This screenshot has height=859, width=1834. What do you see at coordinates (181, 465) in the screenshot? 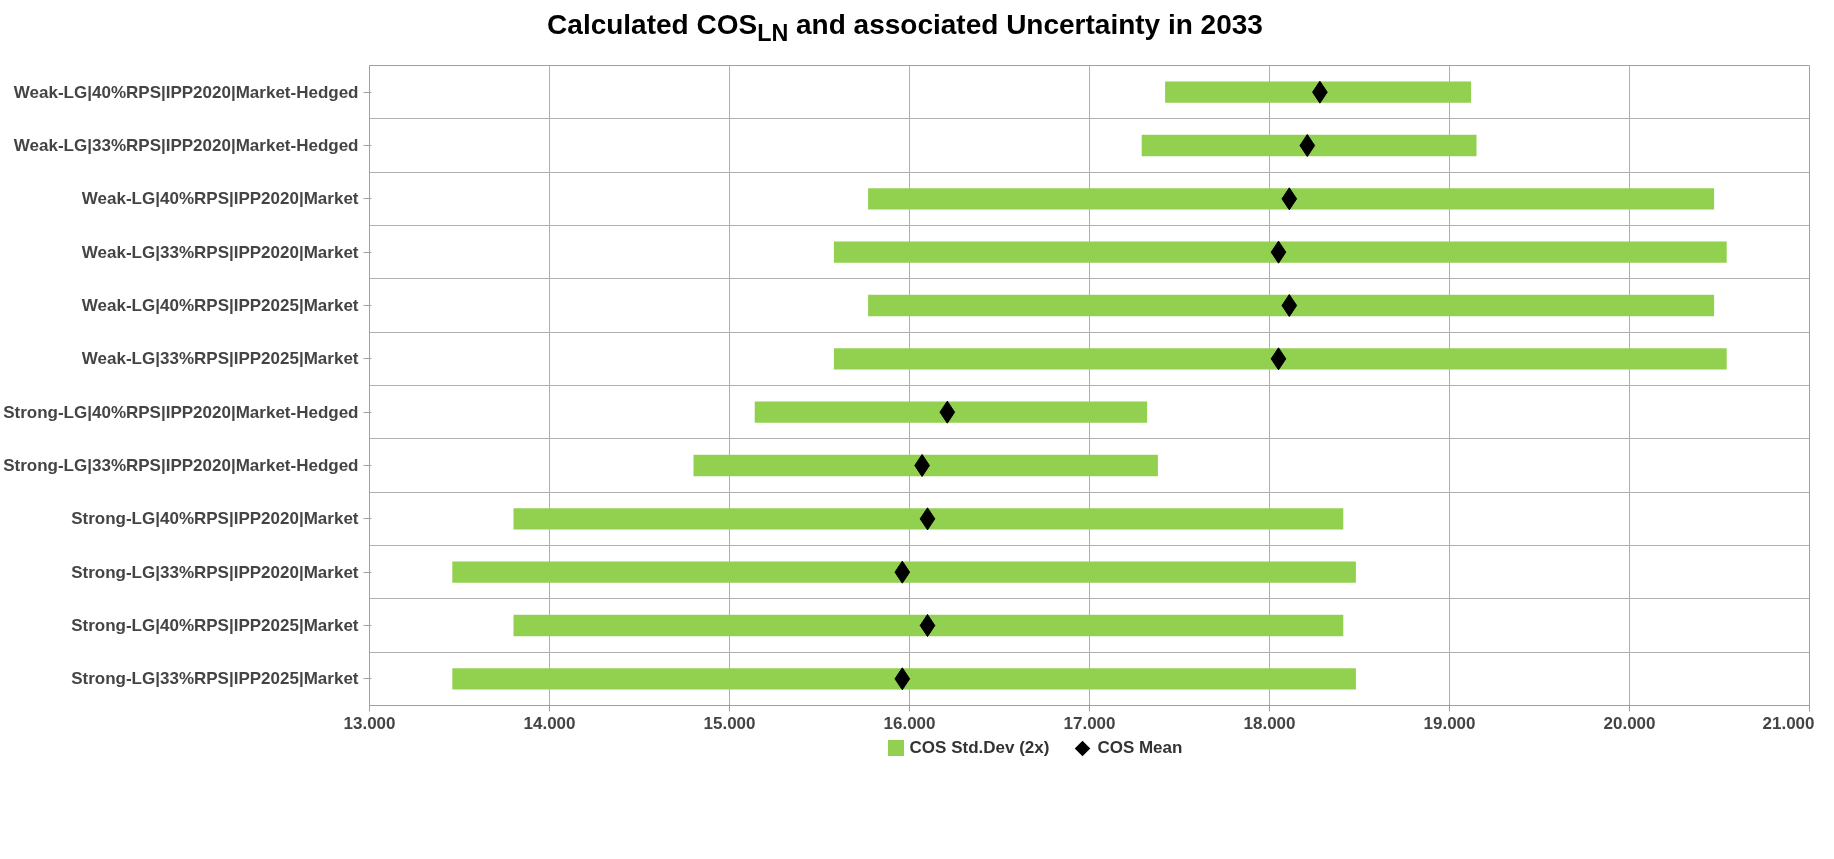
I see `y-tick-label: Strong-LG|33%RPS|IPP2020|Market-Hedged` at bounding box center [181, 465].